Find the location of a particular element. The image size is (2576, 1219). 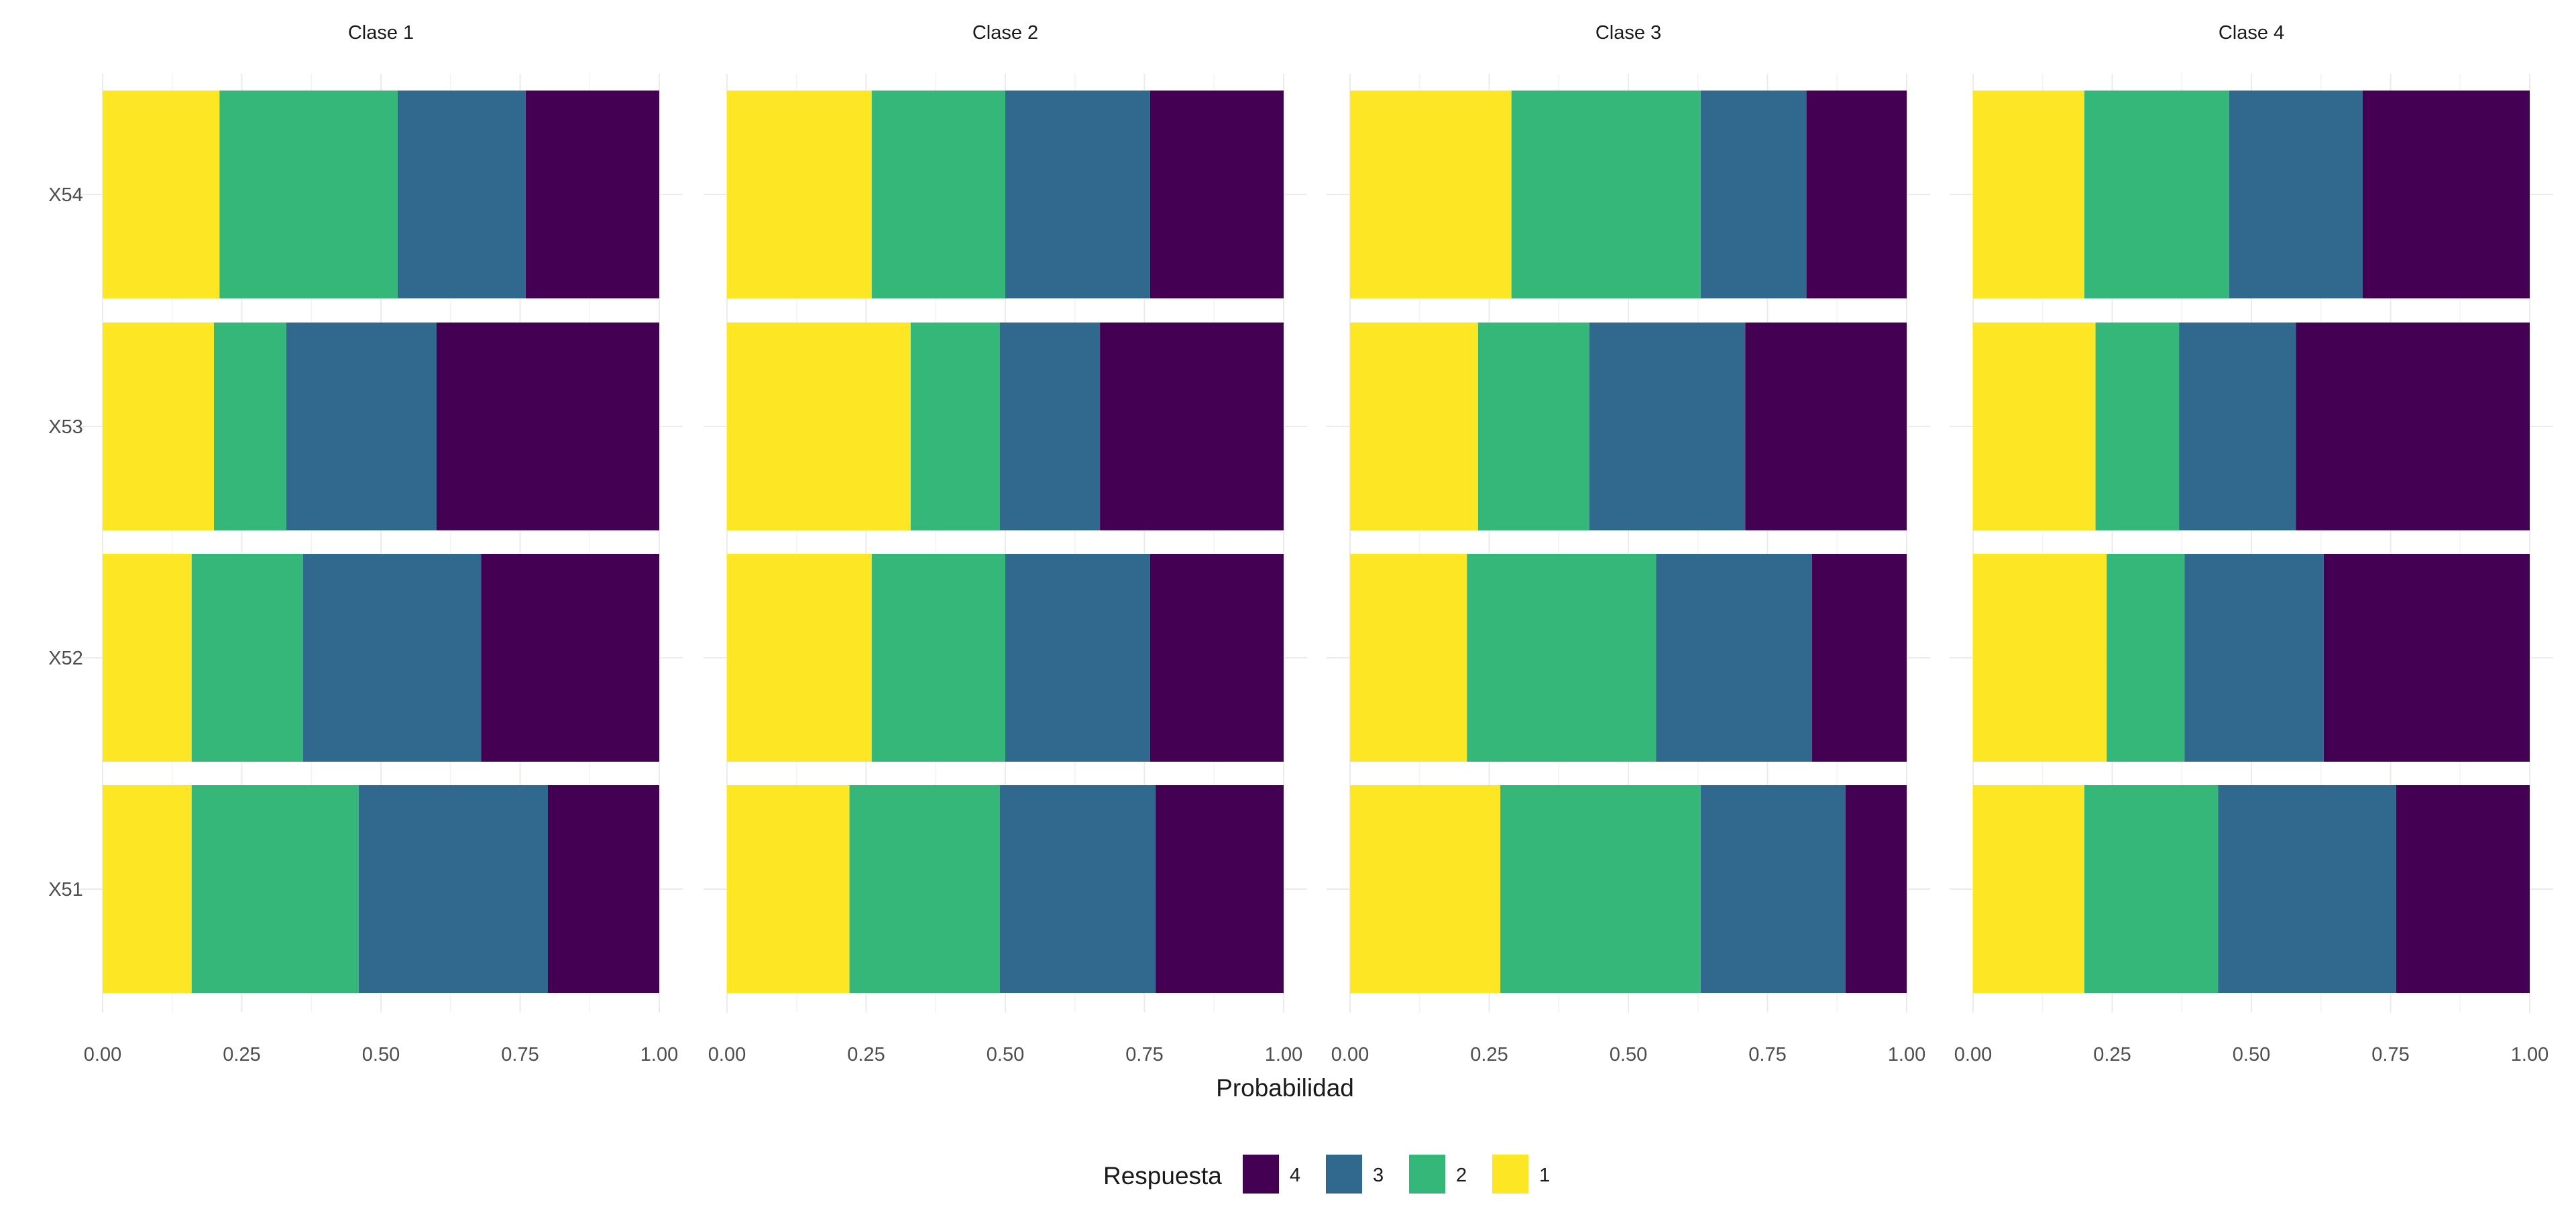

y-tick-label: X54 is located at coordinates (65, 195).